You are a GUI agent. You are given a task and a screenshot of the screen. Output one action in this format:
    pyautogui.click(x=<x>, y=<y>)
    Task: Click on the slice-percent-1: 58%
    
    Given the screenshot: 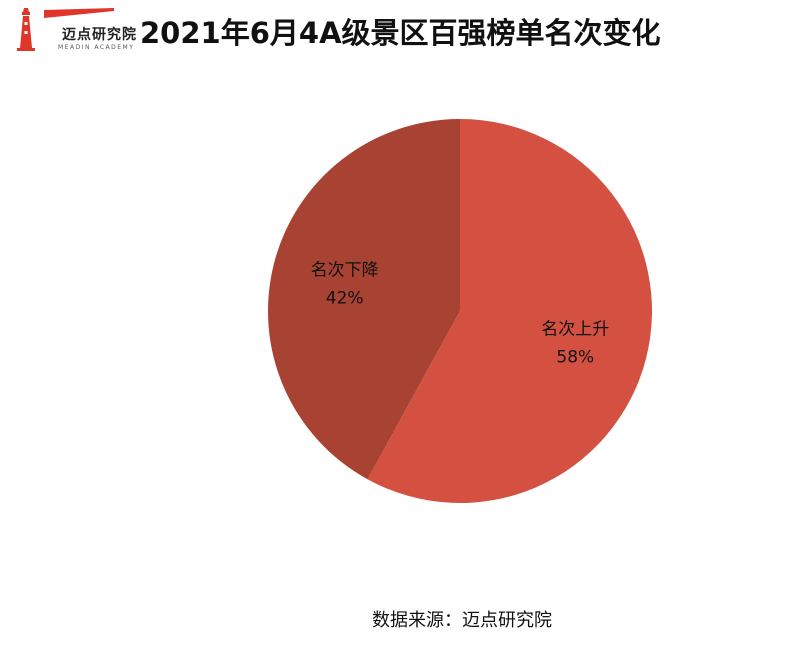 What is the action you would take?
    pyautogui.click(x=575, y=358)
    